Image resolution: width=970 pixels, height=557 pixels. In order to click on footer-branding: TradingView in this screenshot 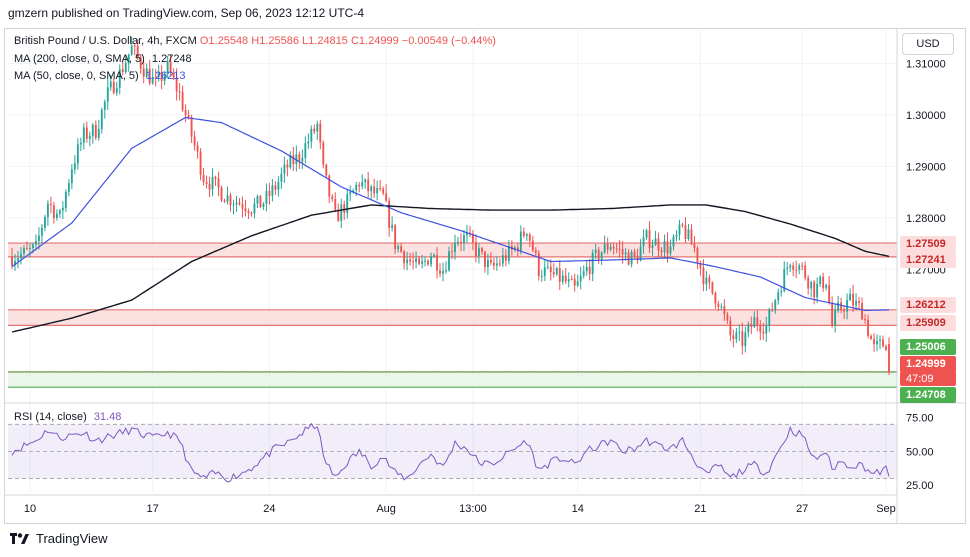, I will do `click(59, 538)`.